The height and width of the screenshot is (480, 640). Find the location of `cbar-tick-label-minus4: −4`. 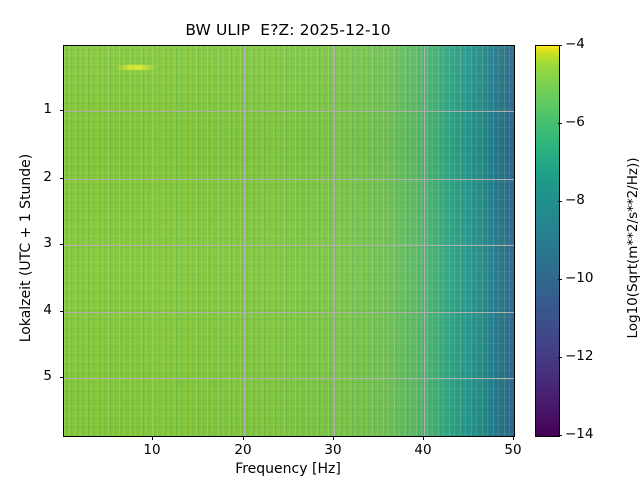

cbar-tick-label-minus4: −4 is located at coordinates (575, 44).